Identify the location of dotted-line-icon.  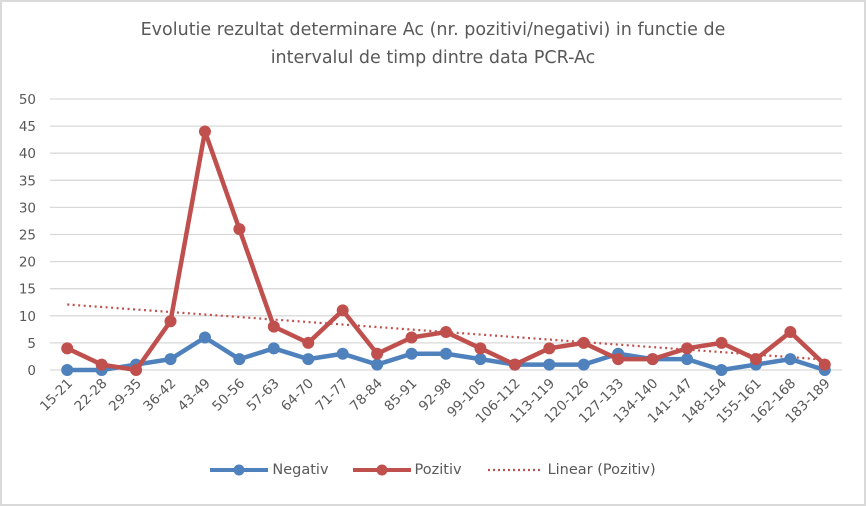
(514, 470).